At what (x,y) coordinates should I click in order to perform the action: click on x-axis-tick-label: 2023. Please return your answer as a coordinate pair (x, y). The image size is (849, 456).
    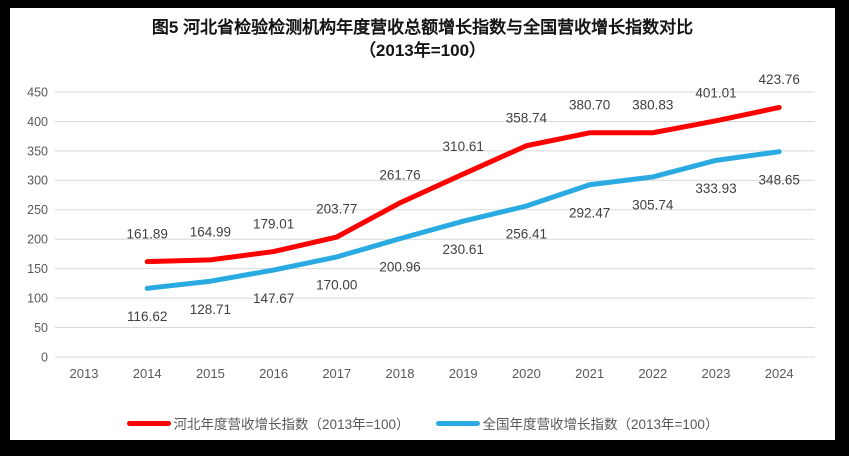
    Looking at the image, I should click on (716, 373).